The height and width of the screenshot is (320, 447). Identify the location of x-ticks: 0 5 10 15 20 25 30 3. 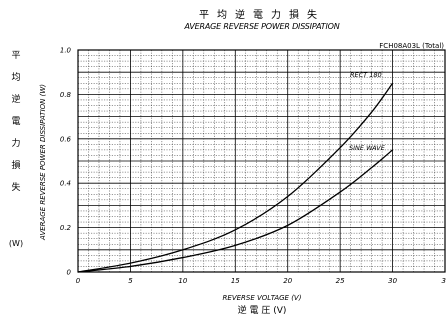
(261, 281).